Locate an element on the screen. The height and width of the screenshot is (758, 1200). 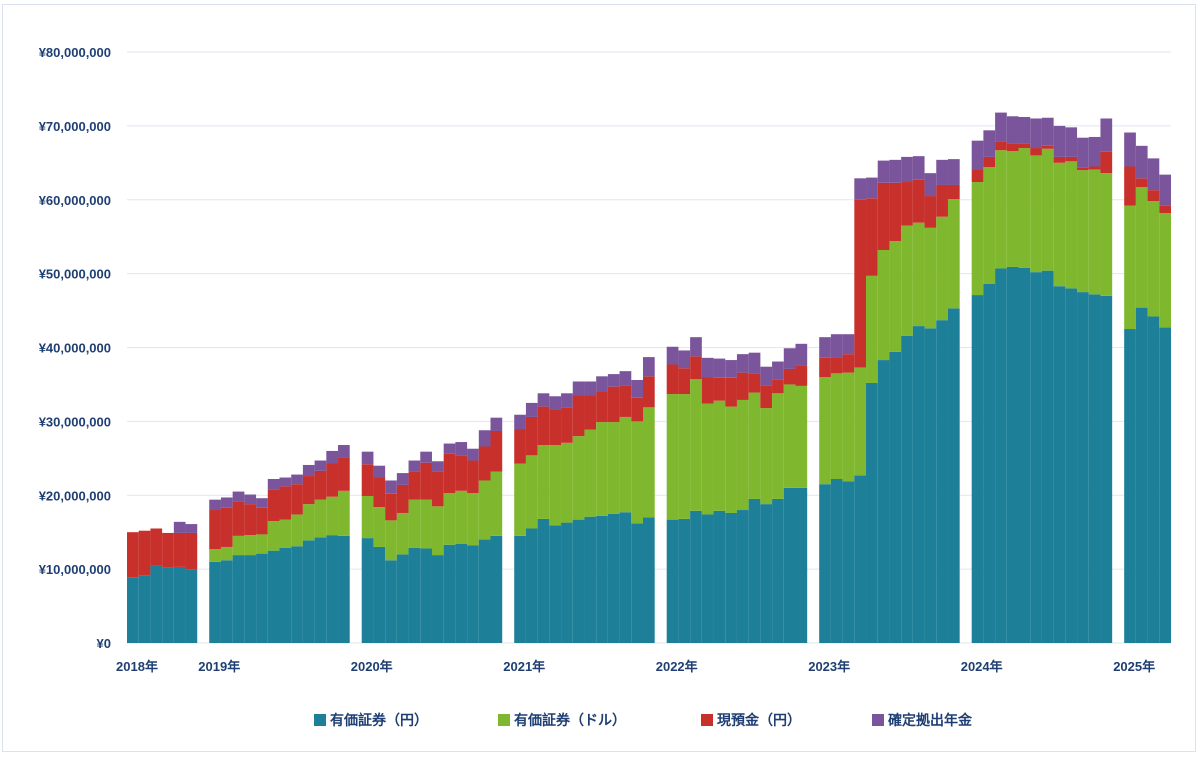
y-tick-label: ¥30,000,000 is located at coordinates (75, 421).